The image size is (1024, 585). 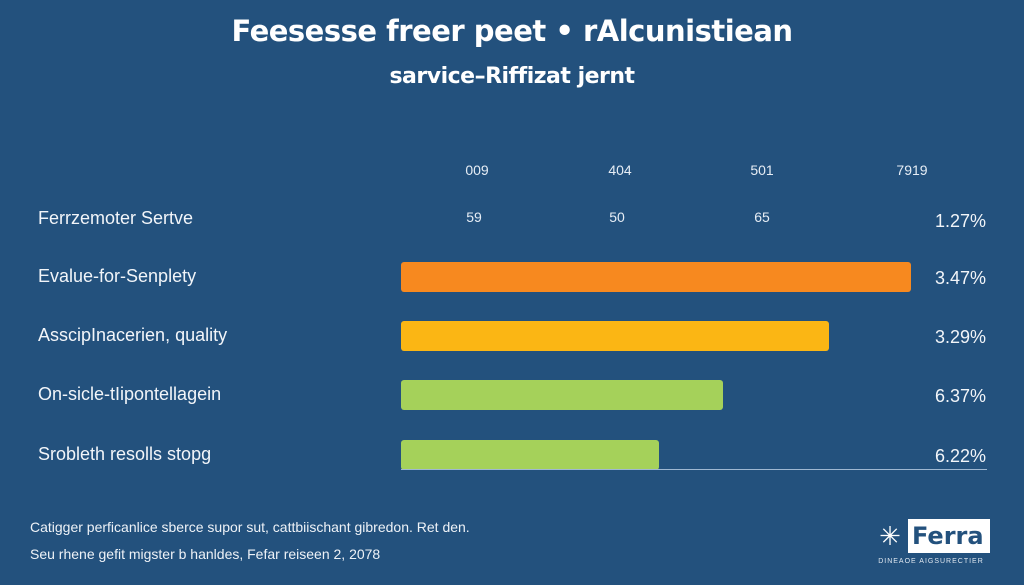 I want to click on chart-subtitle: sarvice–Riffizat jernt, so click(x=512, y=76).